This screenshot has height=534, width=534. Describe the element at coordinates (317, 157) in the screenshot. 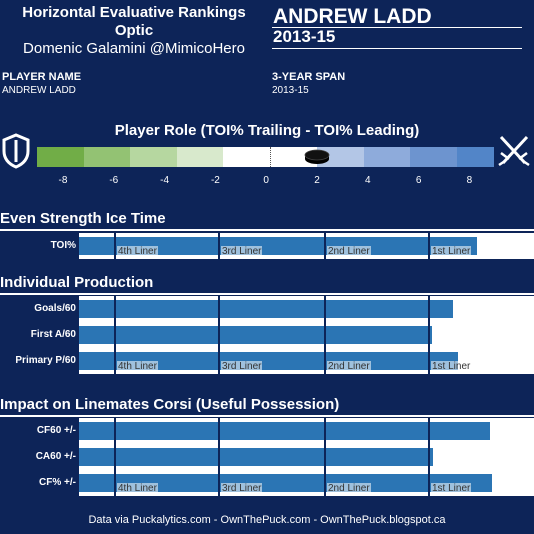

I see `hockey-puck-icon` at that location.